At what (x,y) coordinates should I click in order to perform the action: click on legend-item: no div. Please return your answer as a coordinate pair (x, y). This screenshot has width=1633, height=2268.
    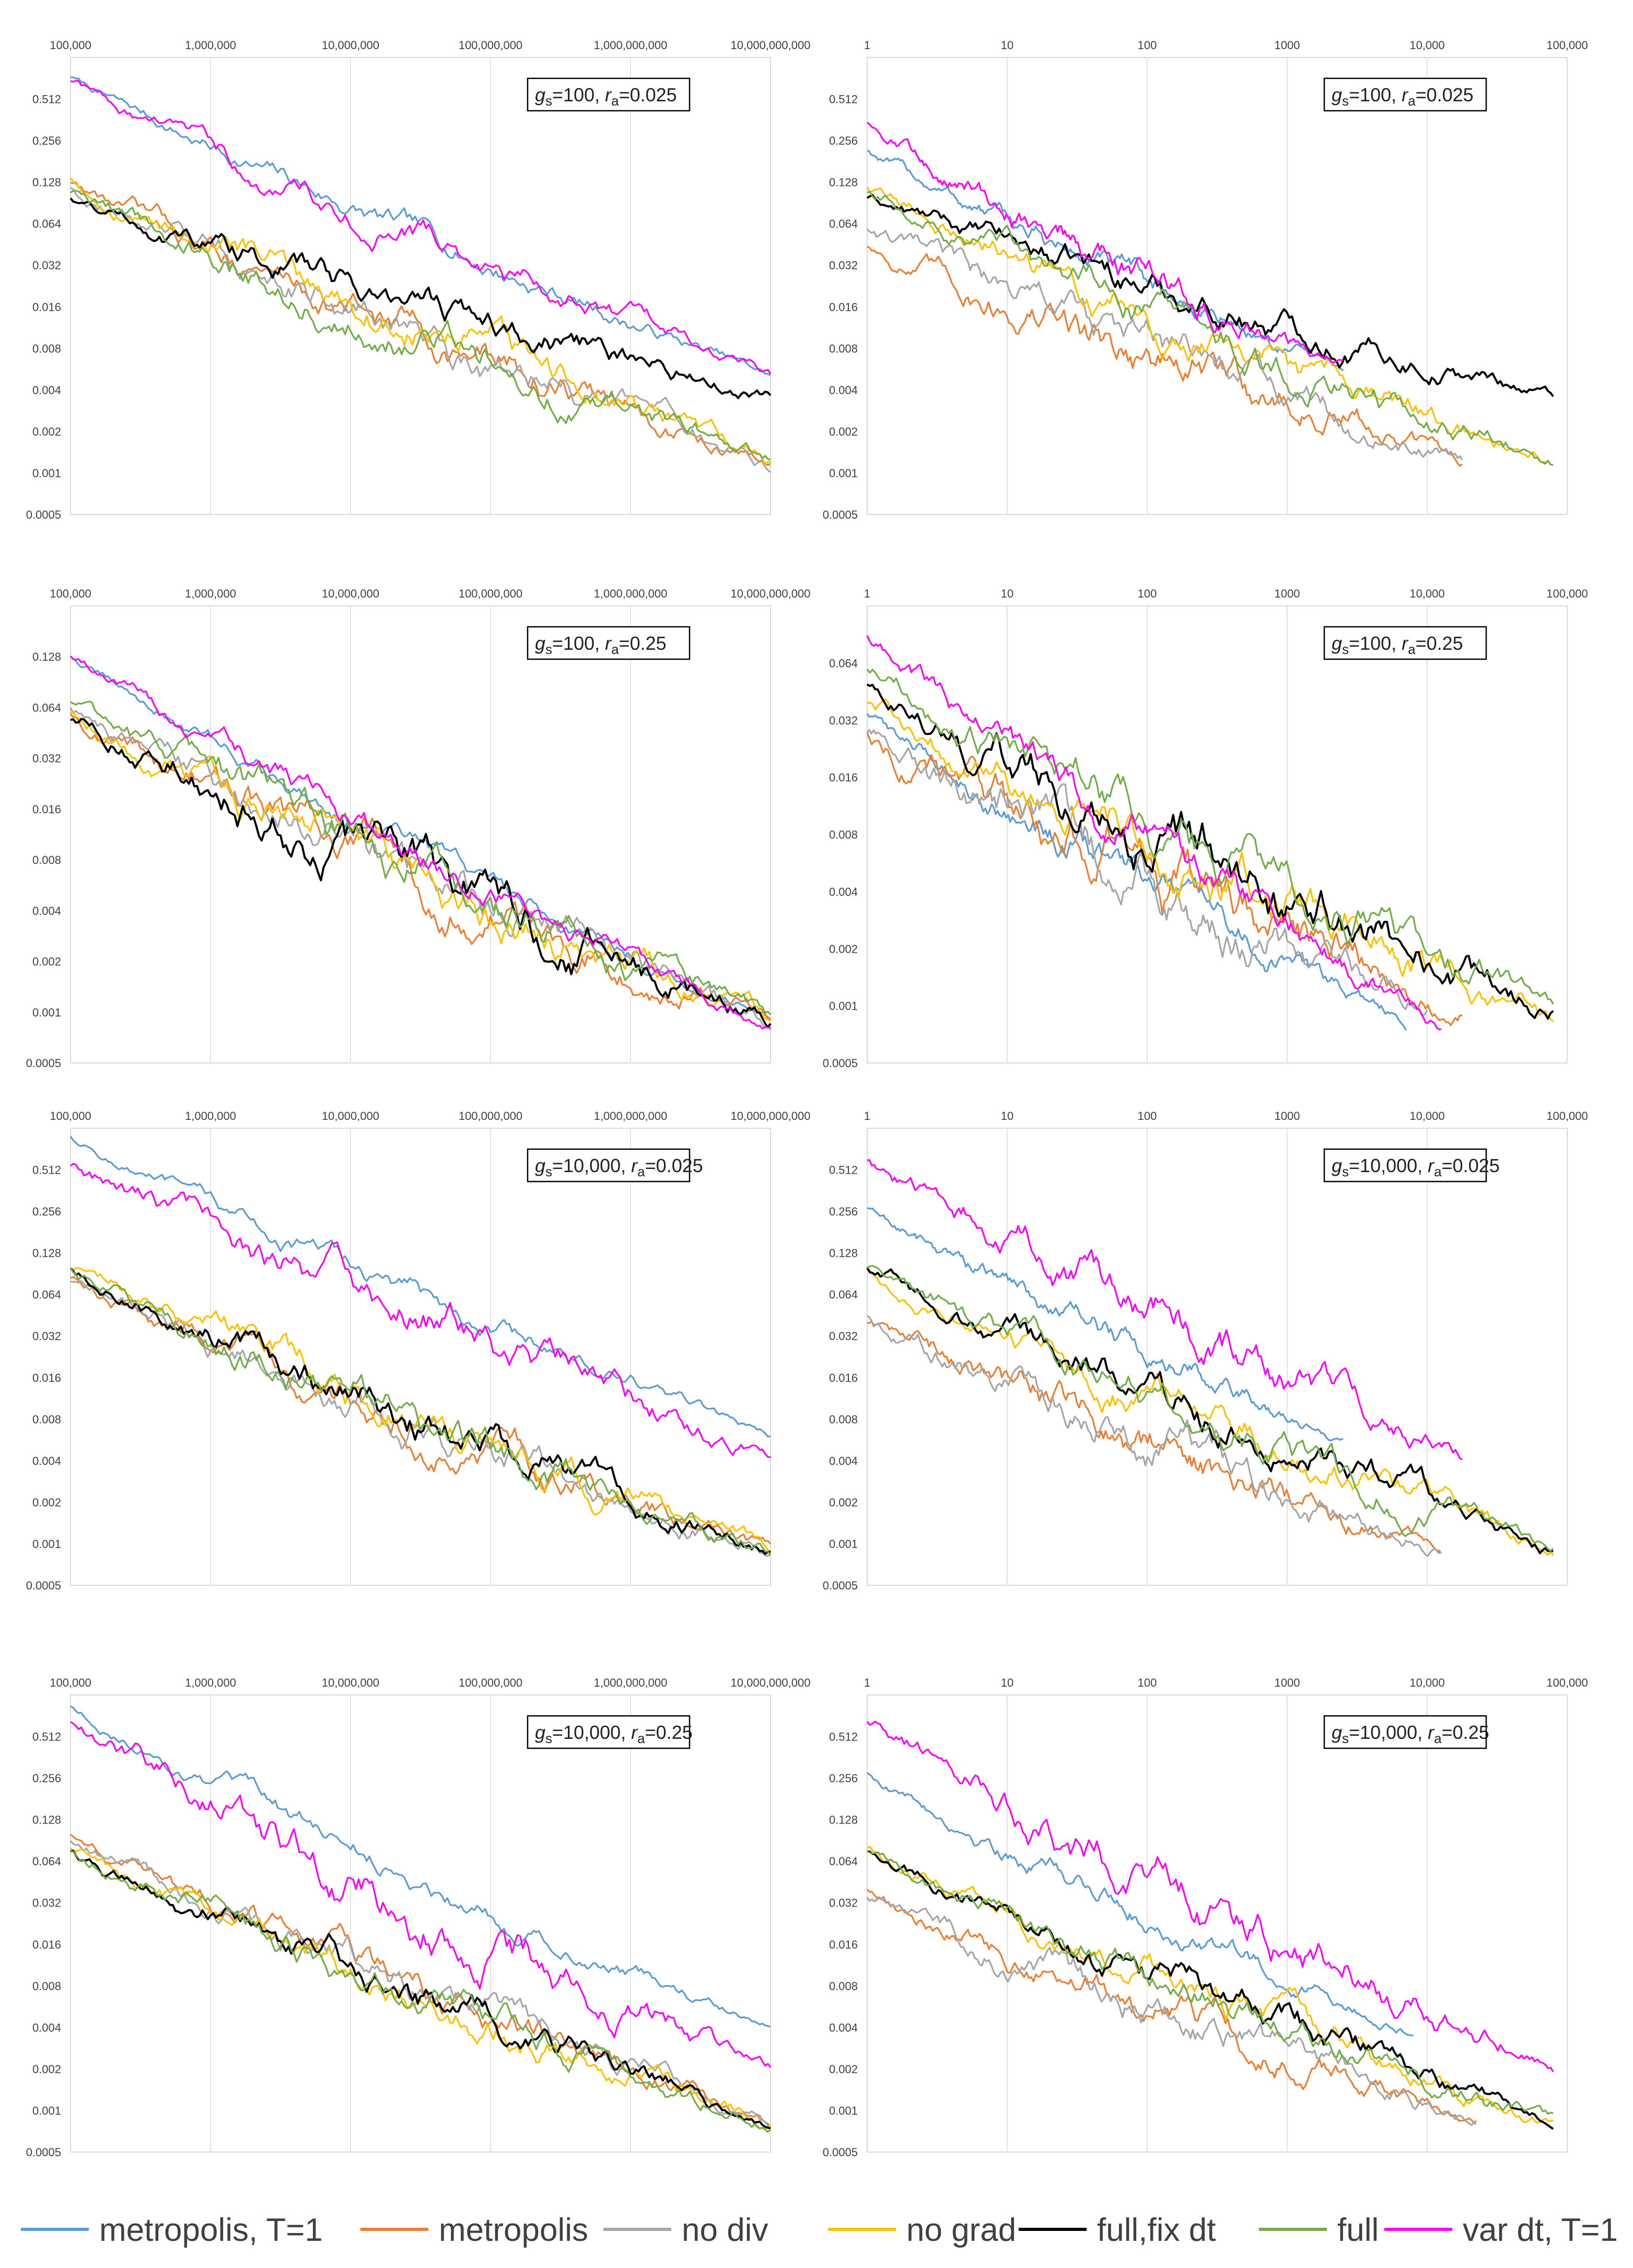
    Looking at the image, I should click on (685, 2230).